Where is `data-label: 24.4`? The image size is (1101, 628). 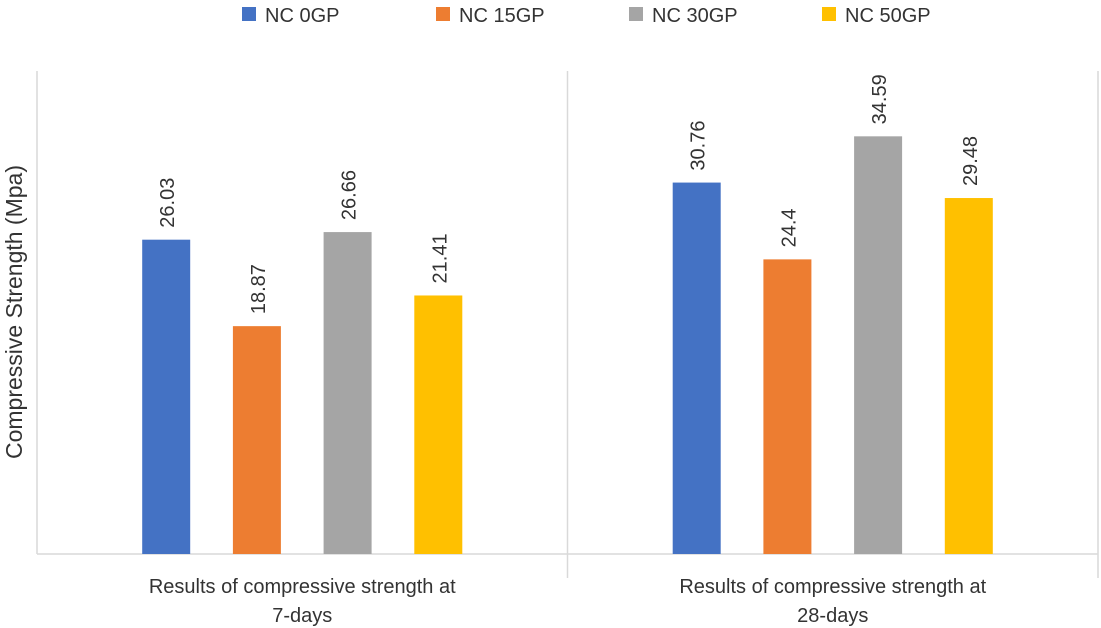 data-label: 24.4 is located at coordinates (789, 227).